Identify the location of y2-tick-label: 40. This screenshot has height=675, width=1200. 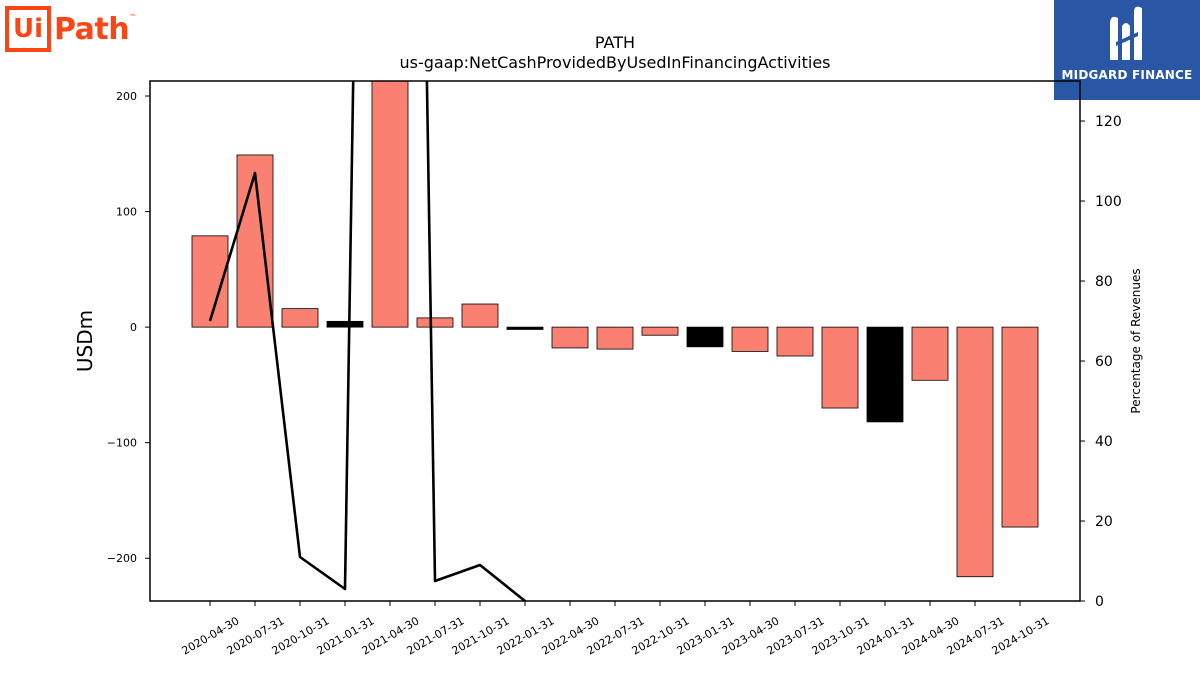
(1104, 442).